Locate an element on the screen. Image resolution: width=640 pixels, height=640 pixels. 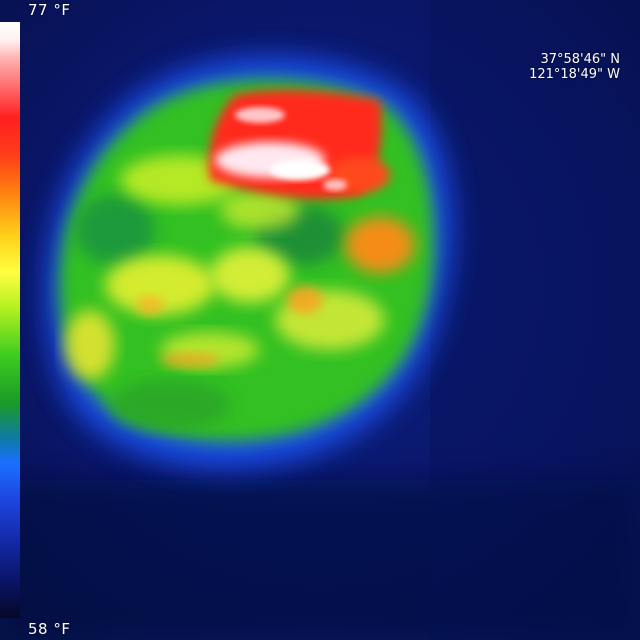
temperature-scale-bar is located at coordinates (10, 320).